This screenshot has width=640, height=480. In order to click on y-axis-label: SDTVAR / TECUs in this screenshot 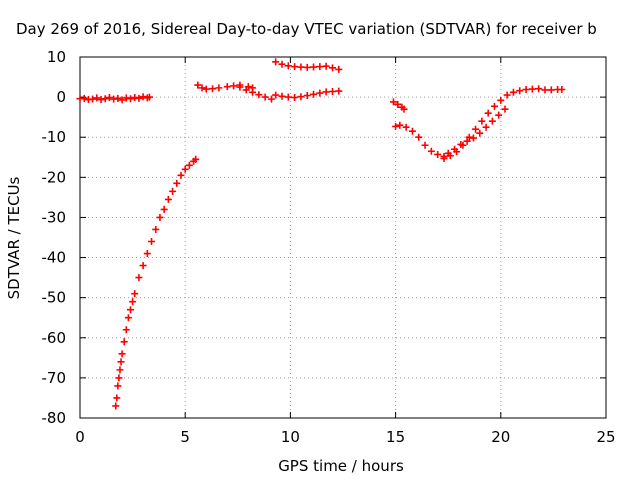, I will do `click(14, 237)`.